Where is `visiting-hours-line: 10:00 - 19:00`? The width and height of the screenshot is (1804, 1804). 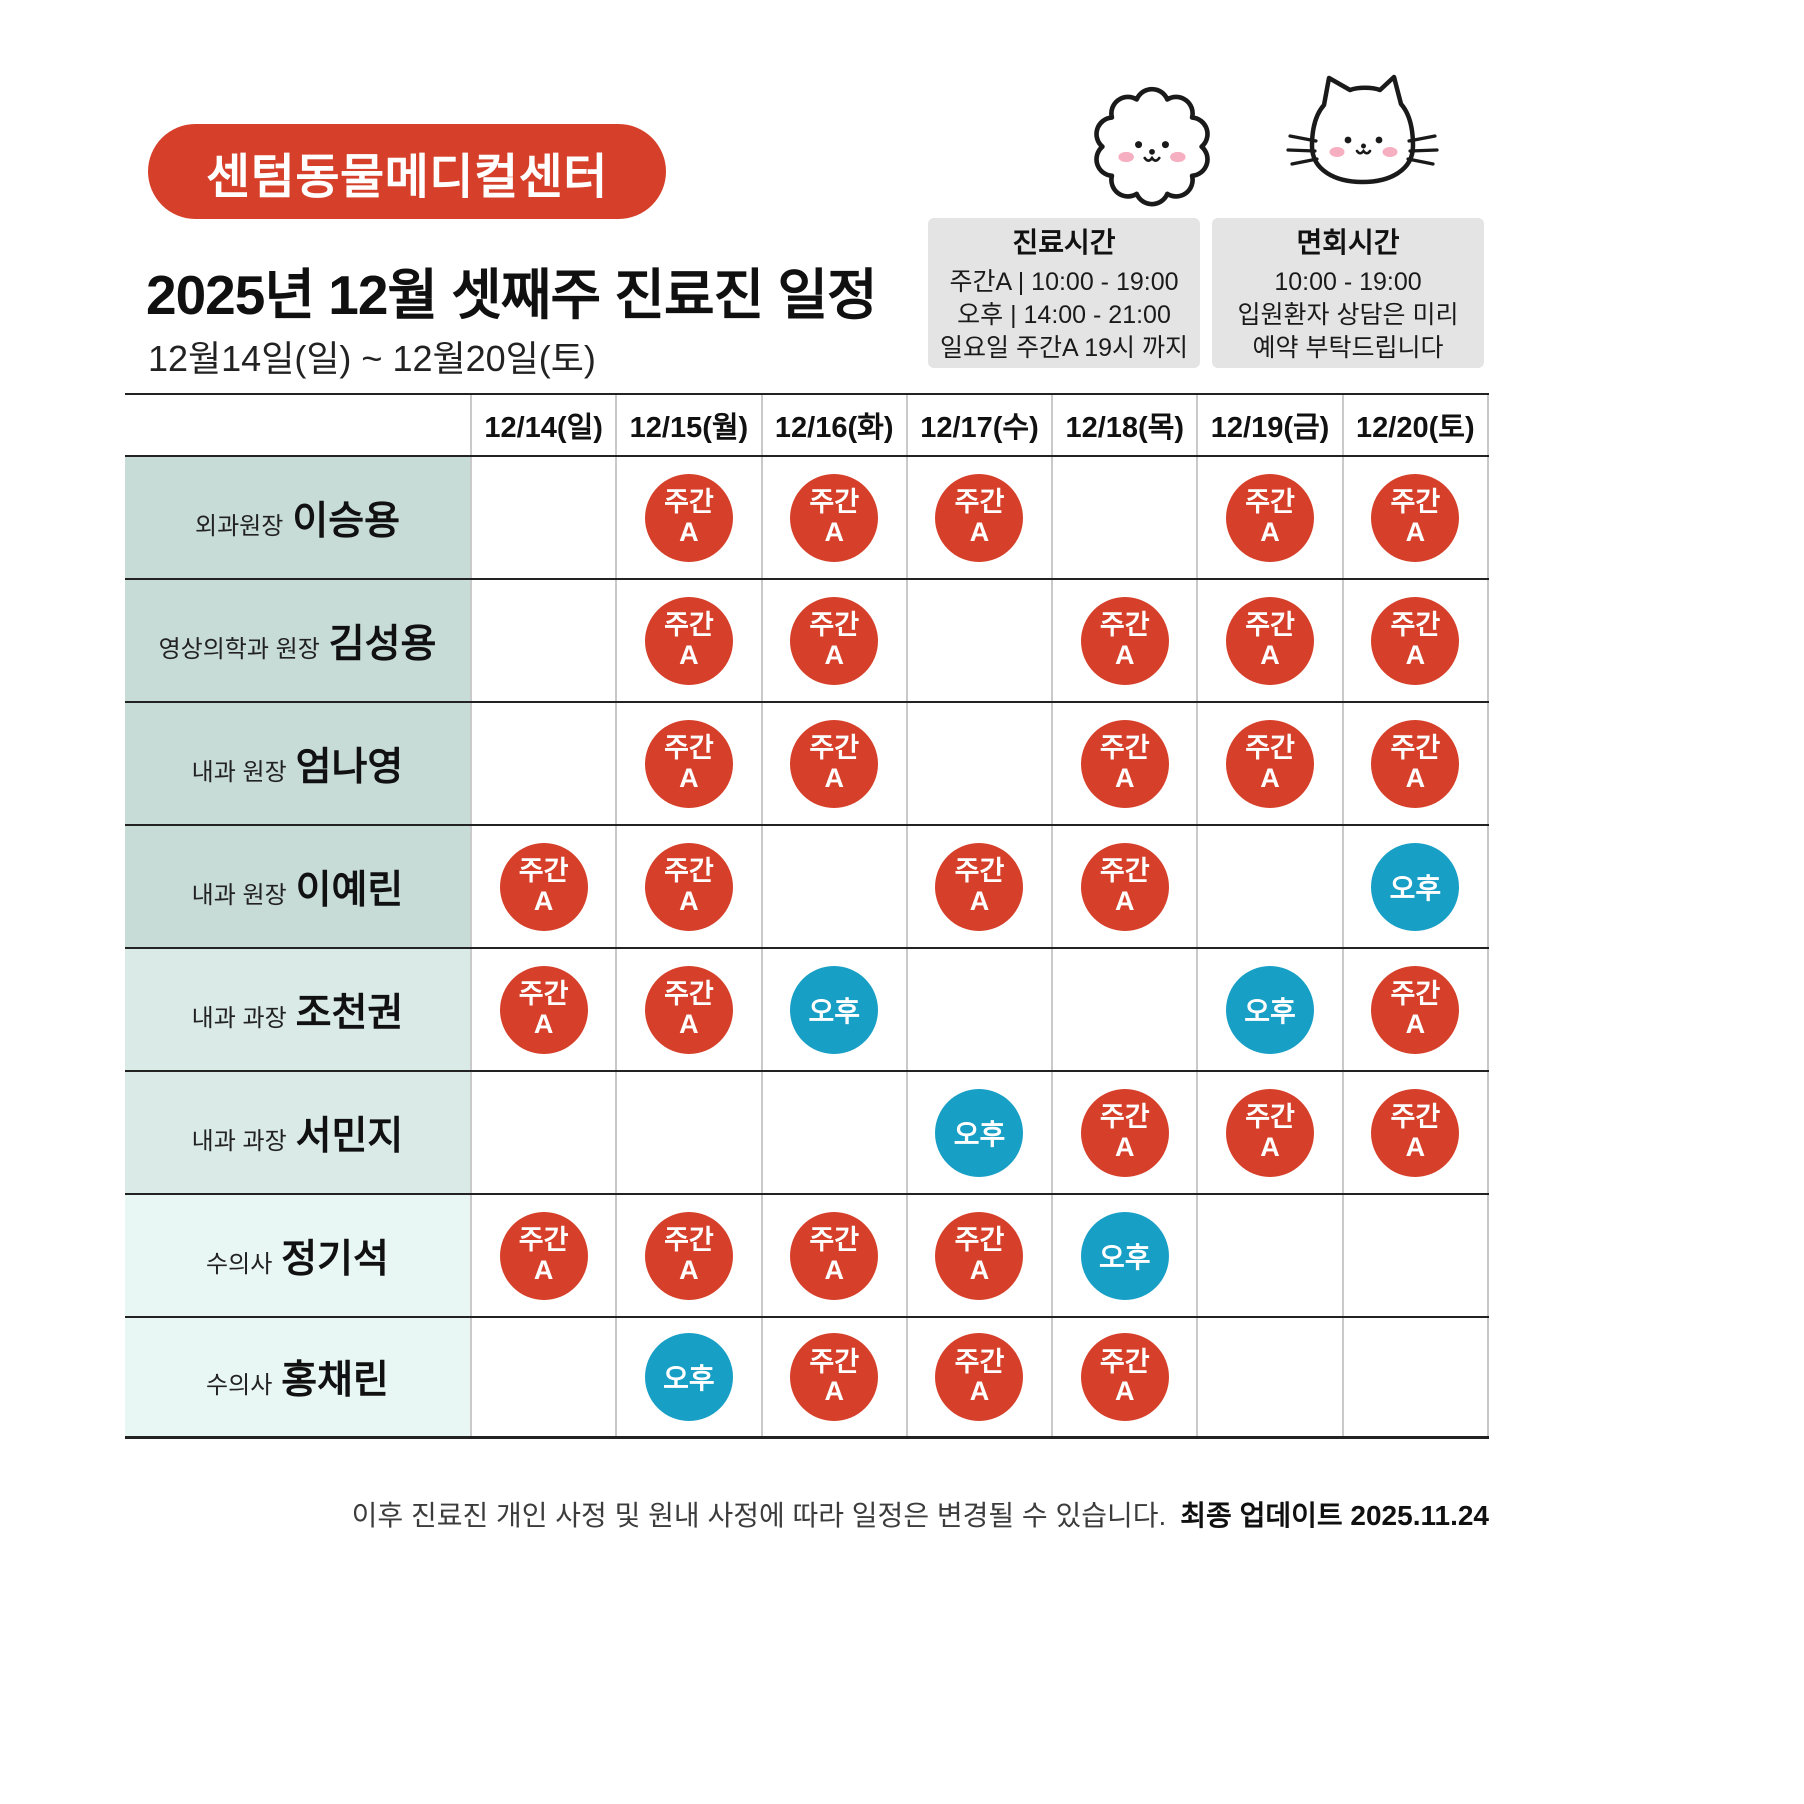 visiting-hours-line: 10:00 - 19:00 is located at coordinates (1348, 281).